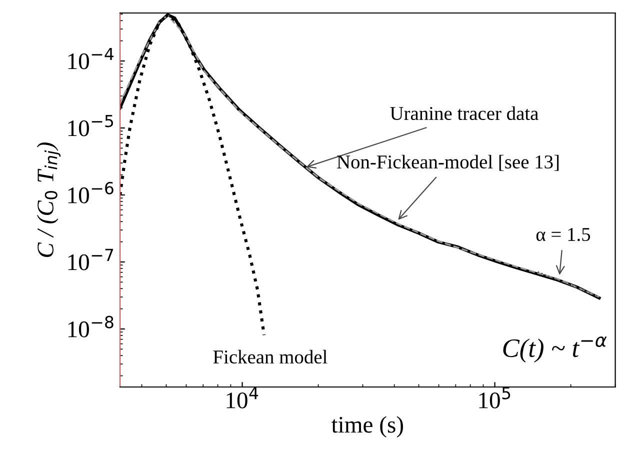 The height and width of the screenshot is (461, 619). What do you see at coordinates (464, 113) in the screenshot?
I see `annotation: Uranine tracer data` at bounding box center [464, 113].